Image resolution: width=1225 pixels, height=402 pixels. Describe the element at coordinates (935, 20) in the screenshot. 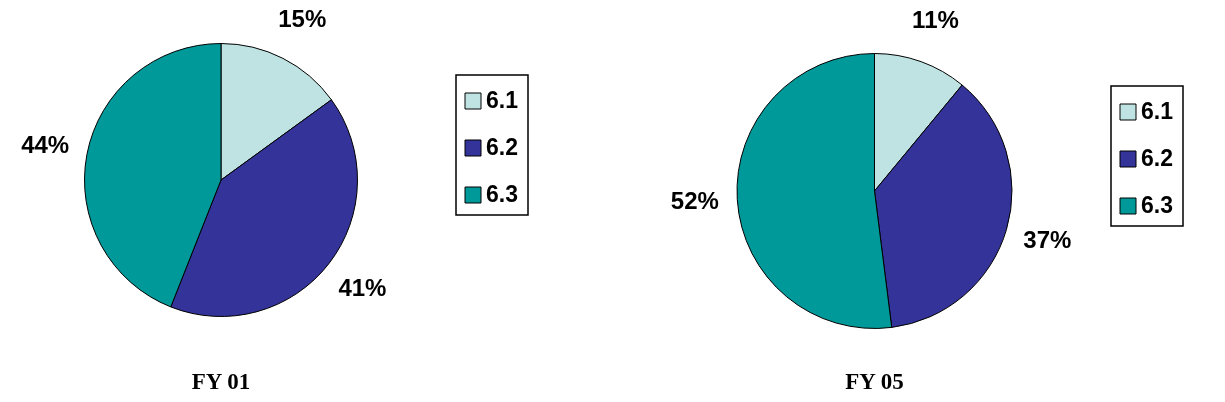

I see `data-label: 11%` at that location.